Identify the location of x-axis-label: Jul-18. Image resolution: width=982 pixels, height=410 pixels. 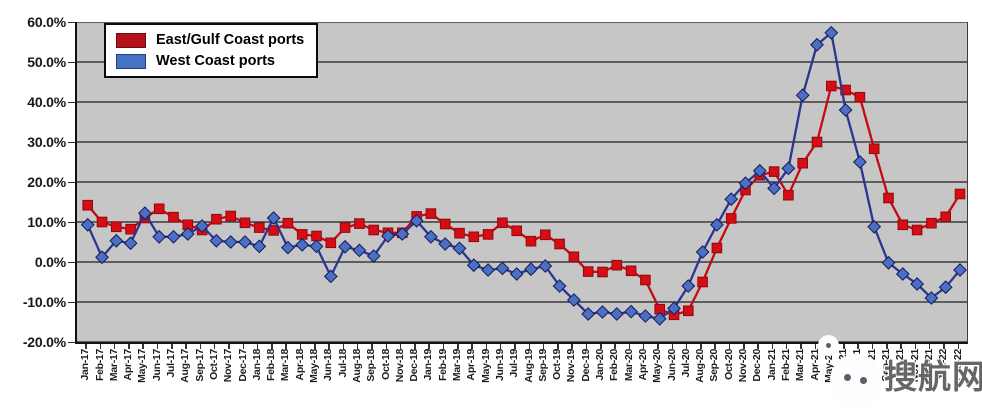
(342, 363).